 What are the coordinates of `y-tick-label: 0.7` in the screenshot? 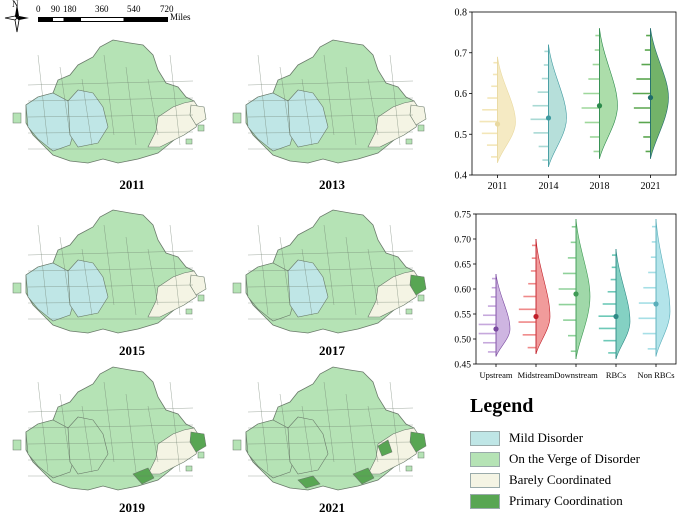 It's located at (461, 53).